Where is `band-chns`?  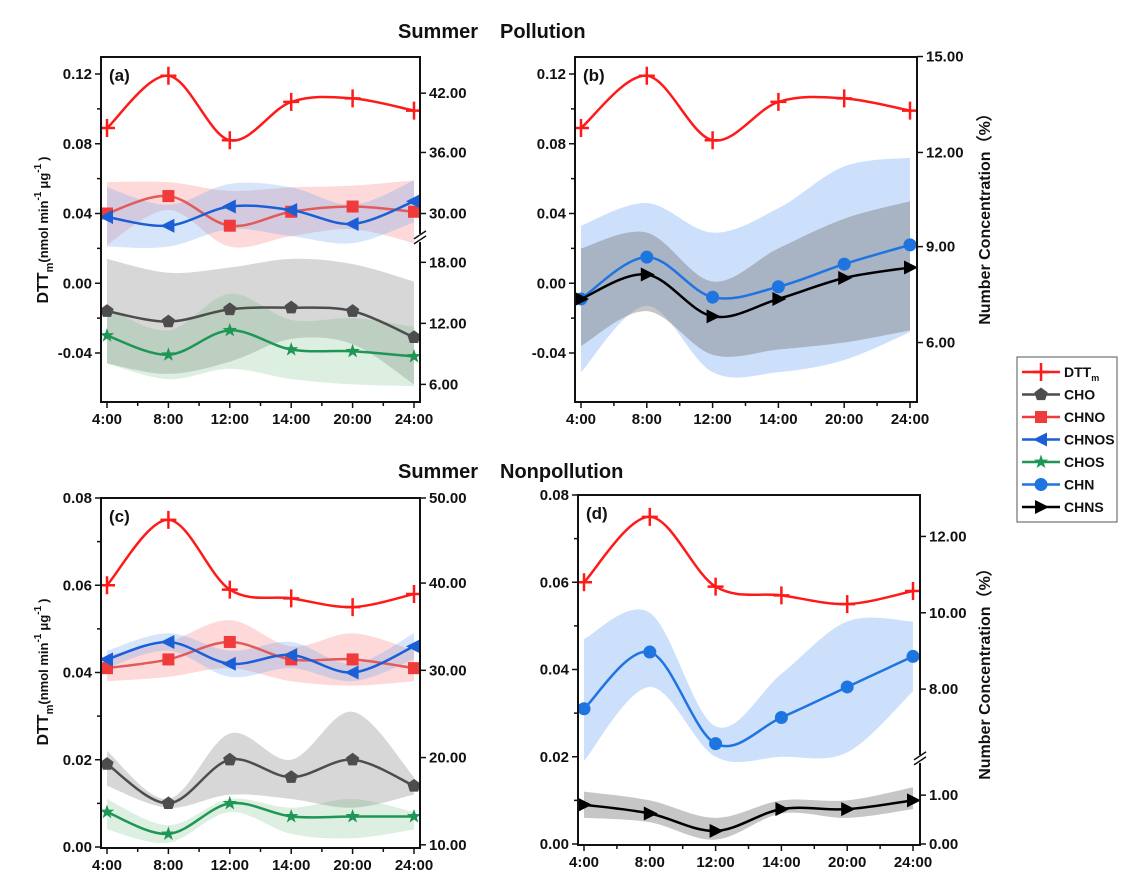
band-chns is located at coordinates (745, 279).